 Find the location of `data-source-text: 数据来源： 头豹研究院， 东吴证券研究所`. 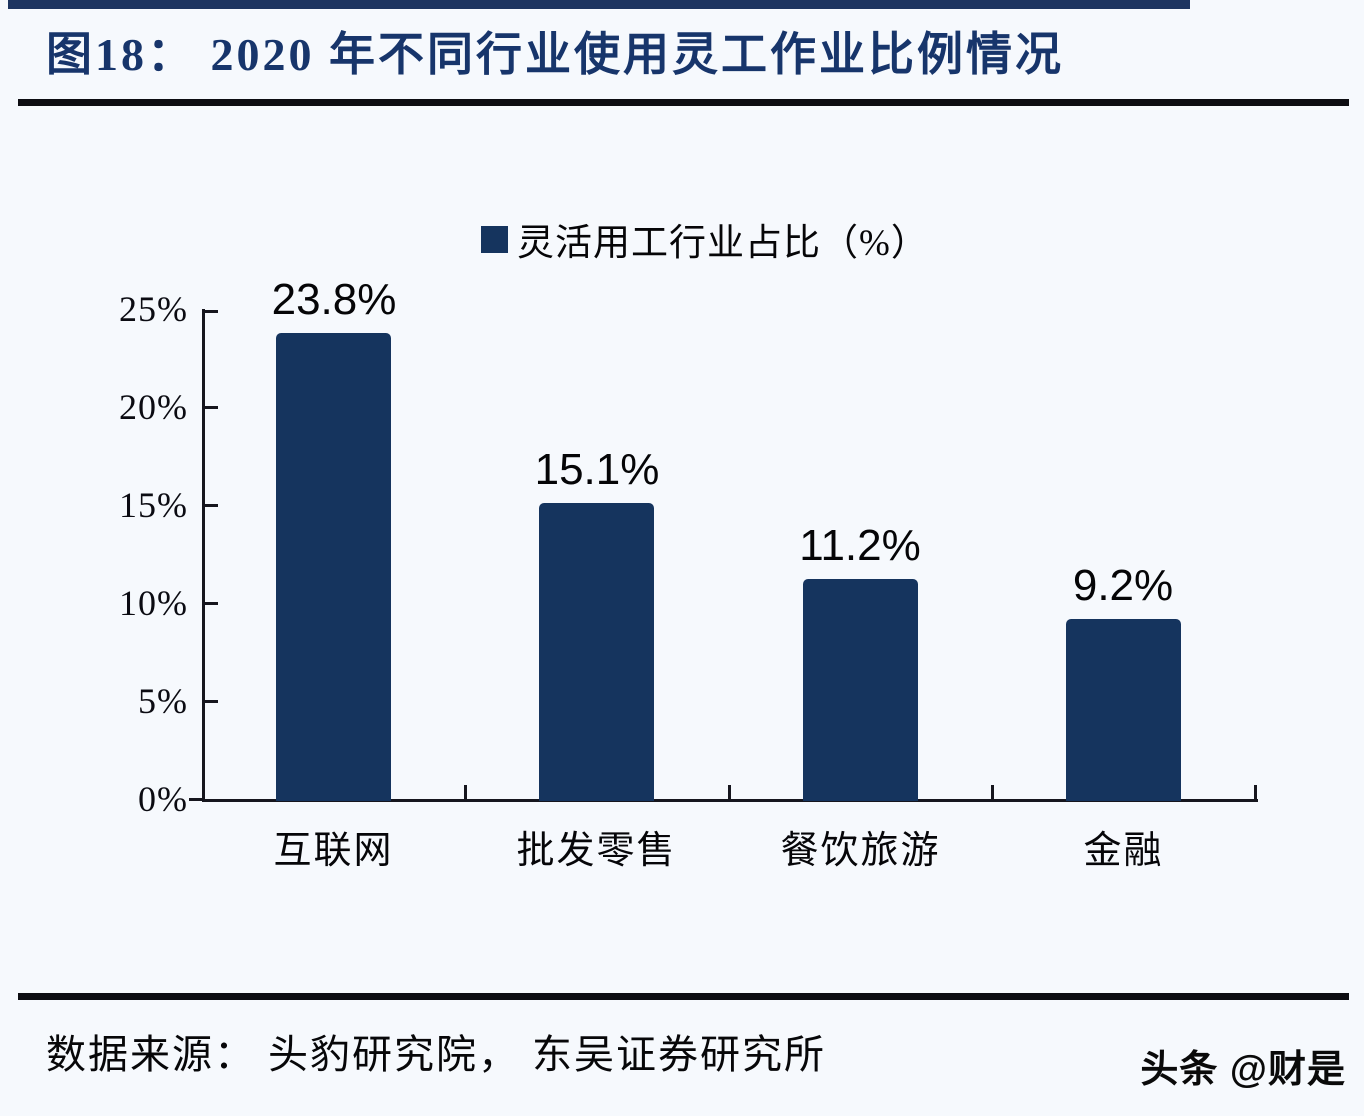

data-source-text: 数据来源： 头豹研究院， 东吴证券研究所 is located at coordinates (436, 1054).